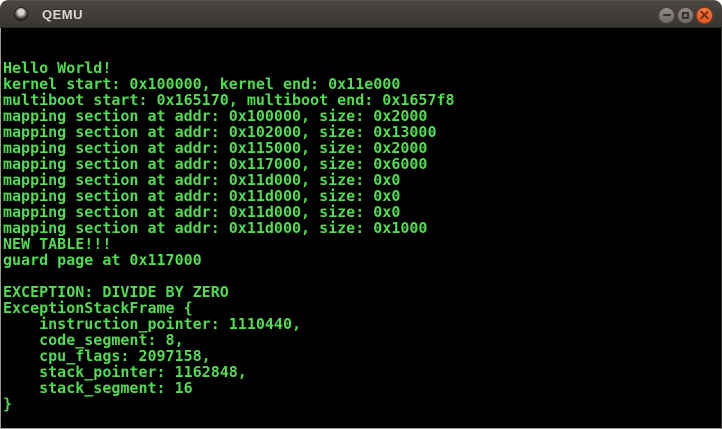 This screenshot has height=429, width=722. What do you see at coordinates (98, 308) in the screenshot?
I see `console-line: ExceptionStackFrame {` at bounding box center [98, 308].